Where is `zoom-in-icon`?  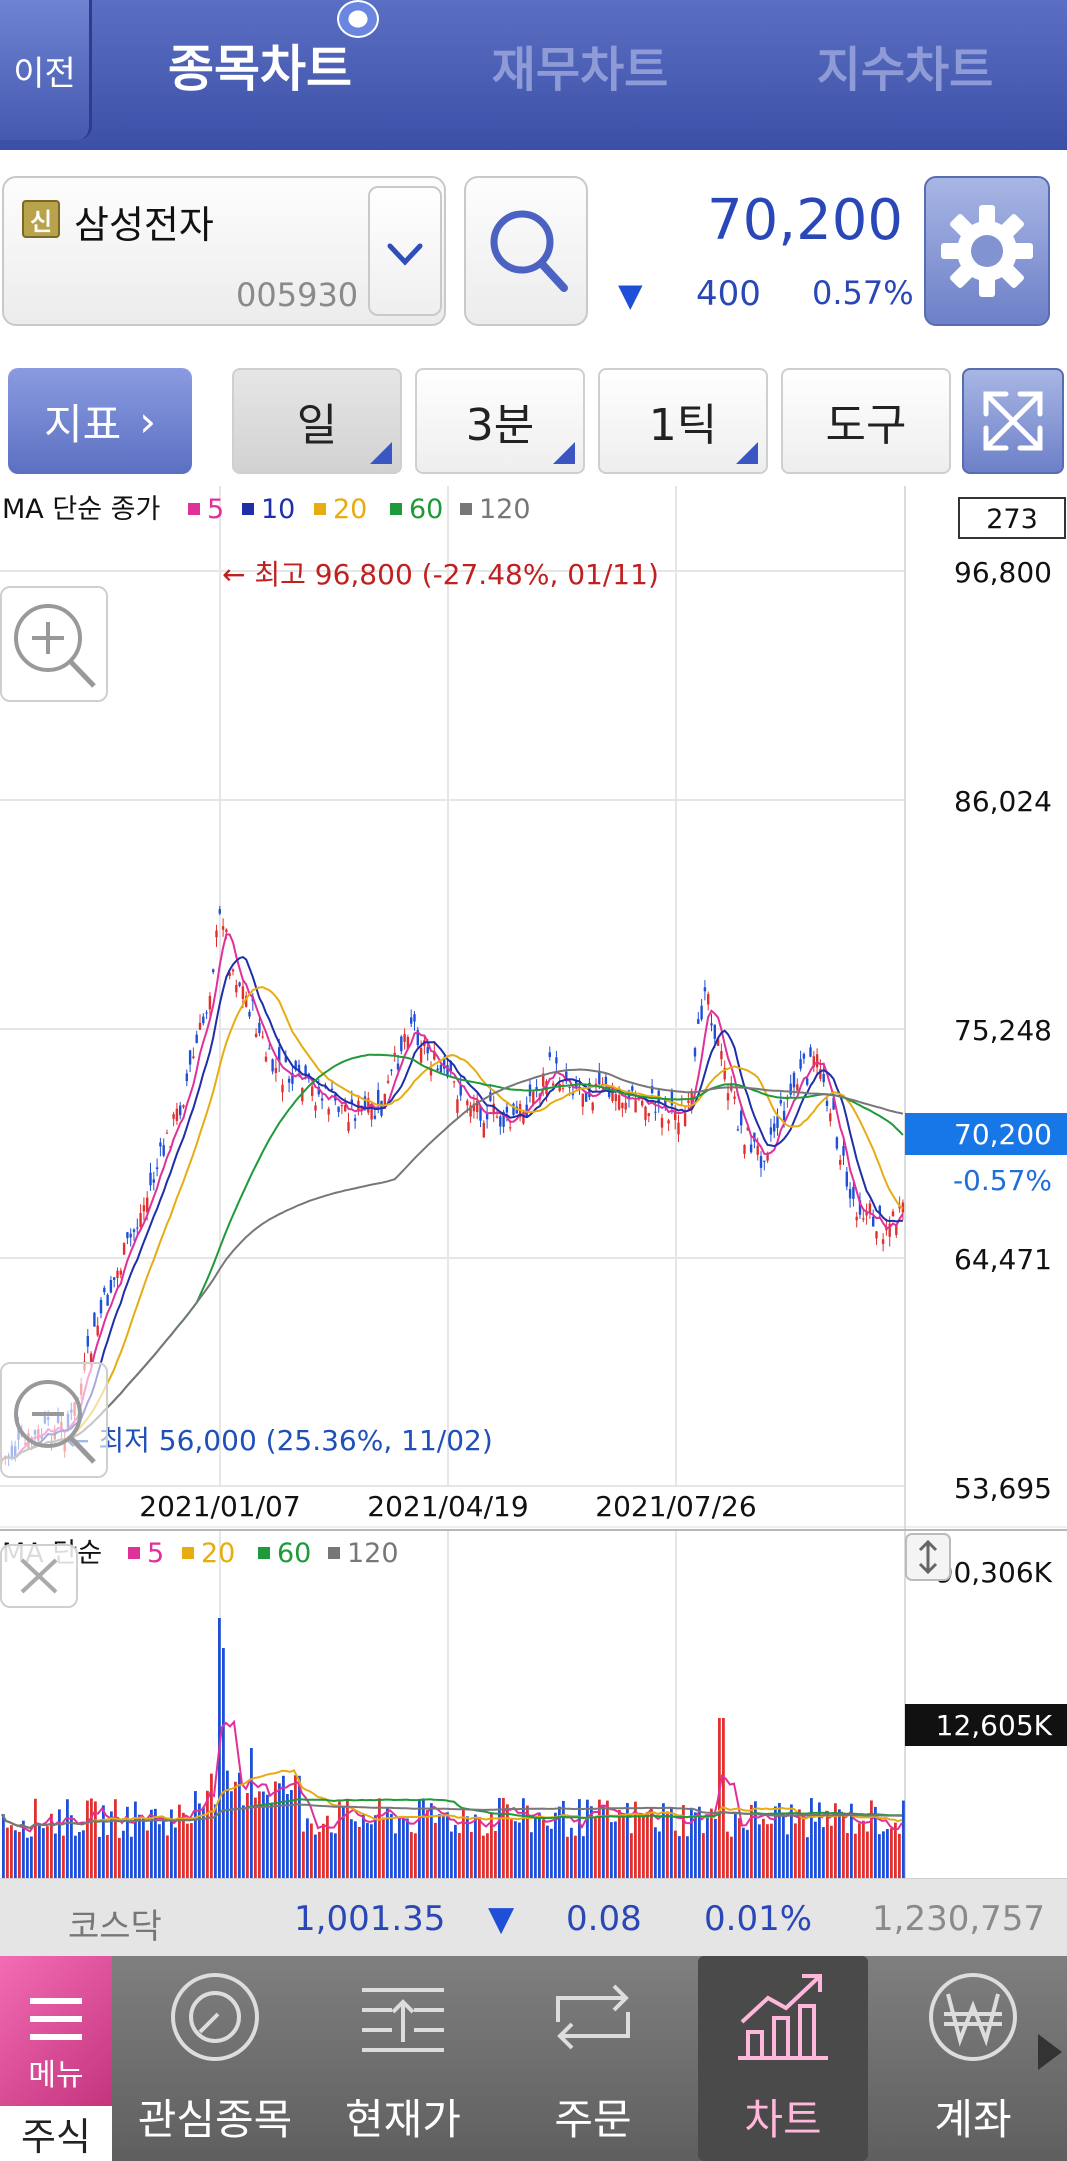 zoom-in-icon is located at coordinates (55, 646).